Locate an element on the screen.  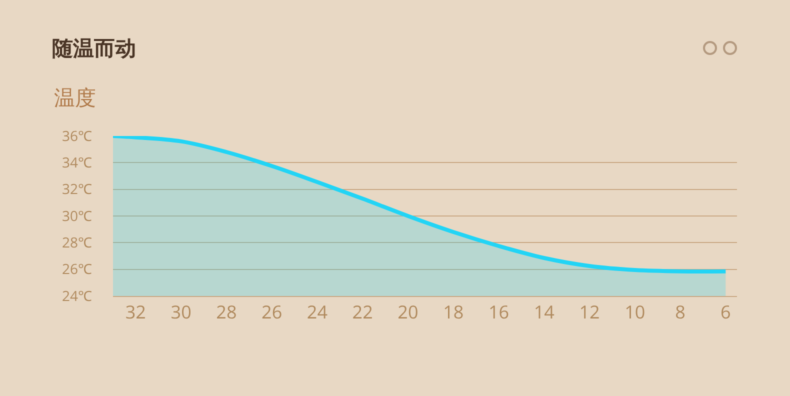
y-tick-label: 36℃ is located at coordinates (77, 136).